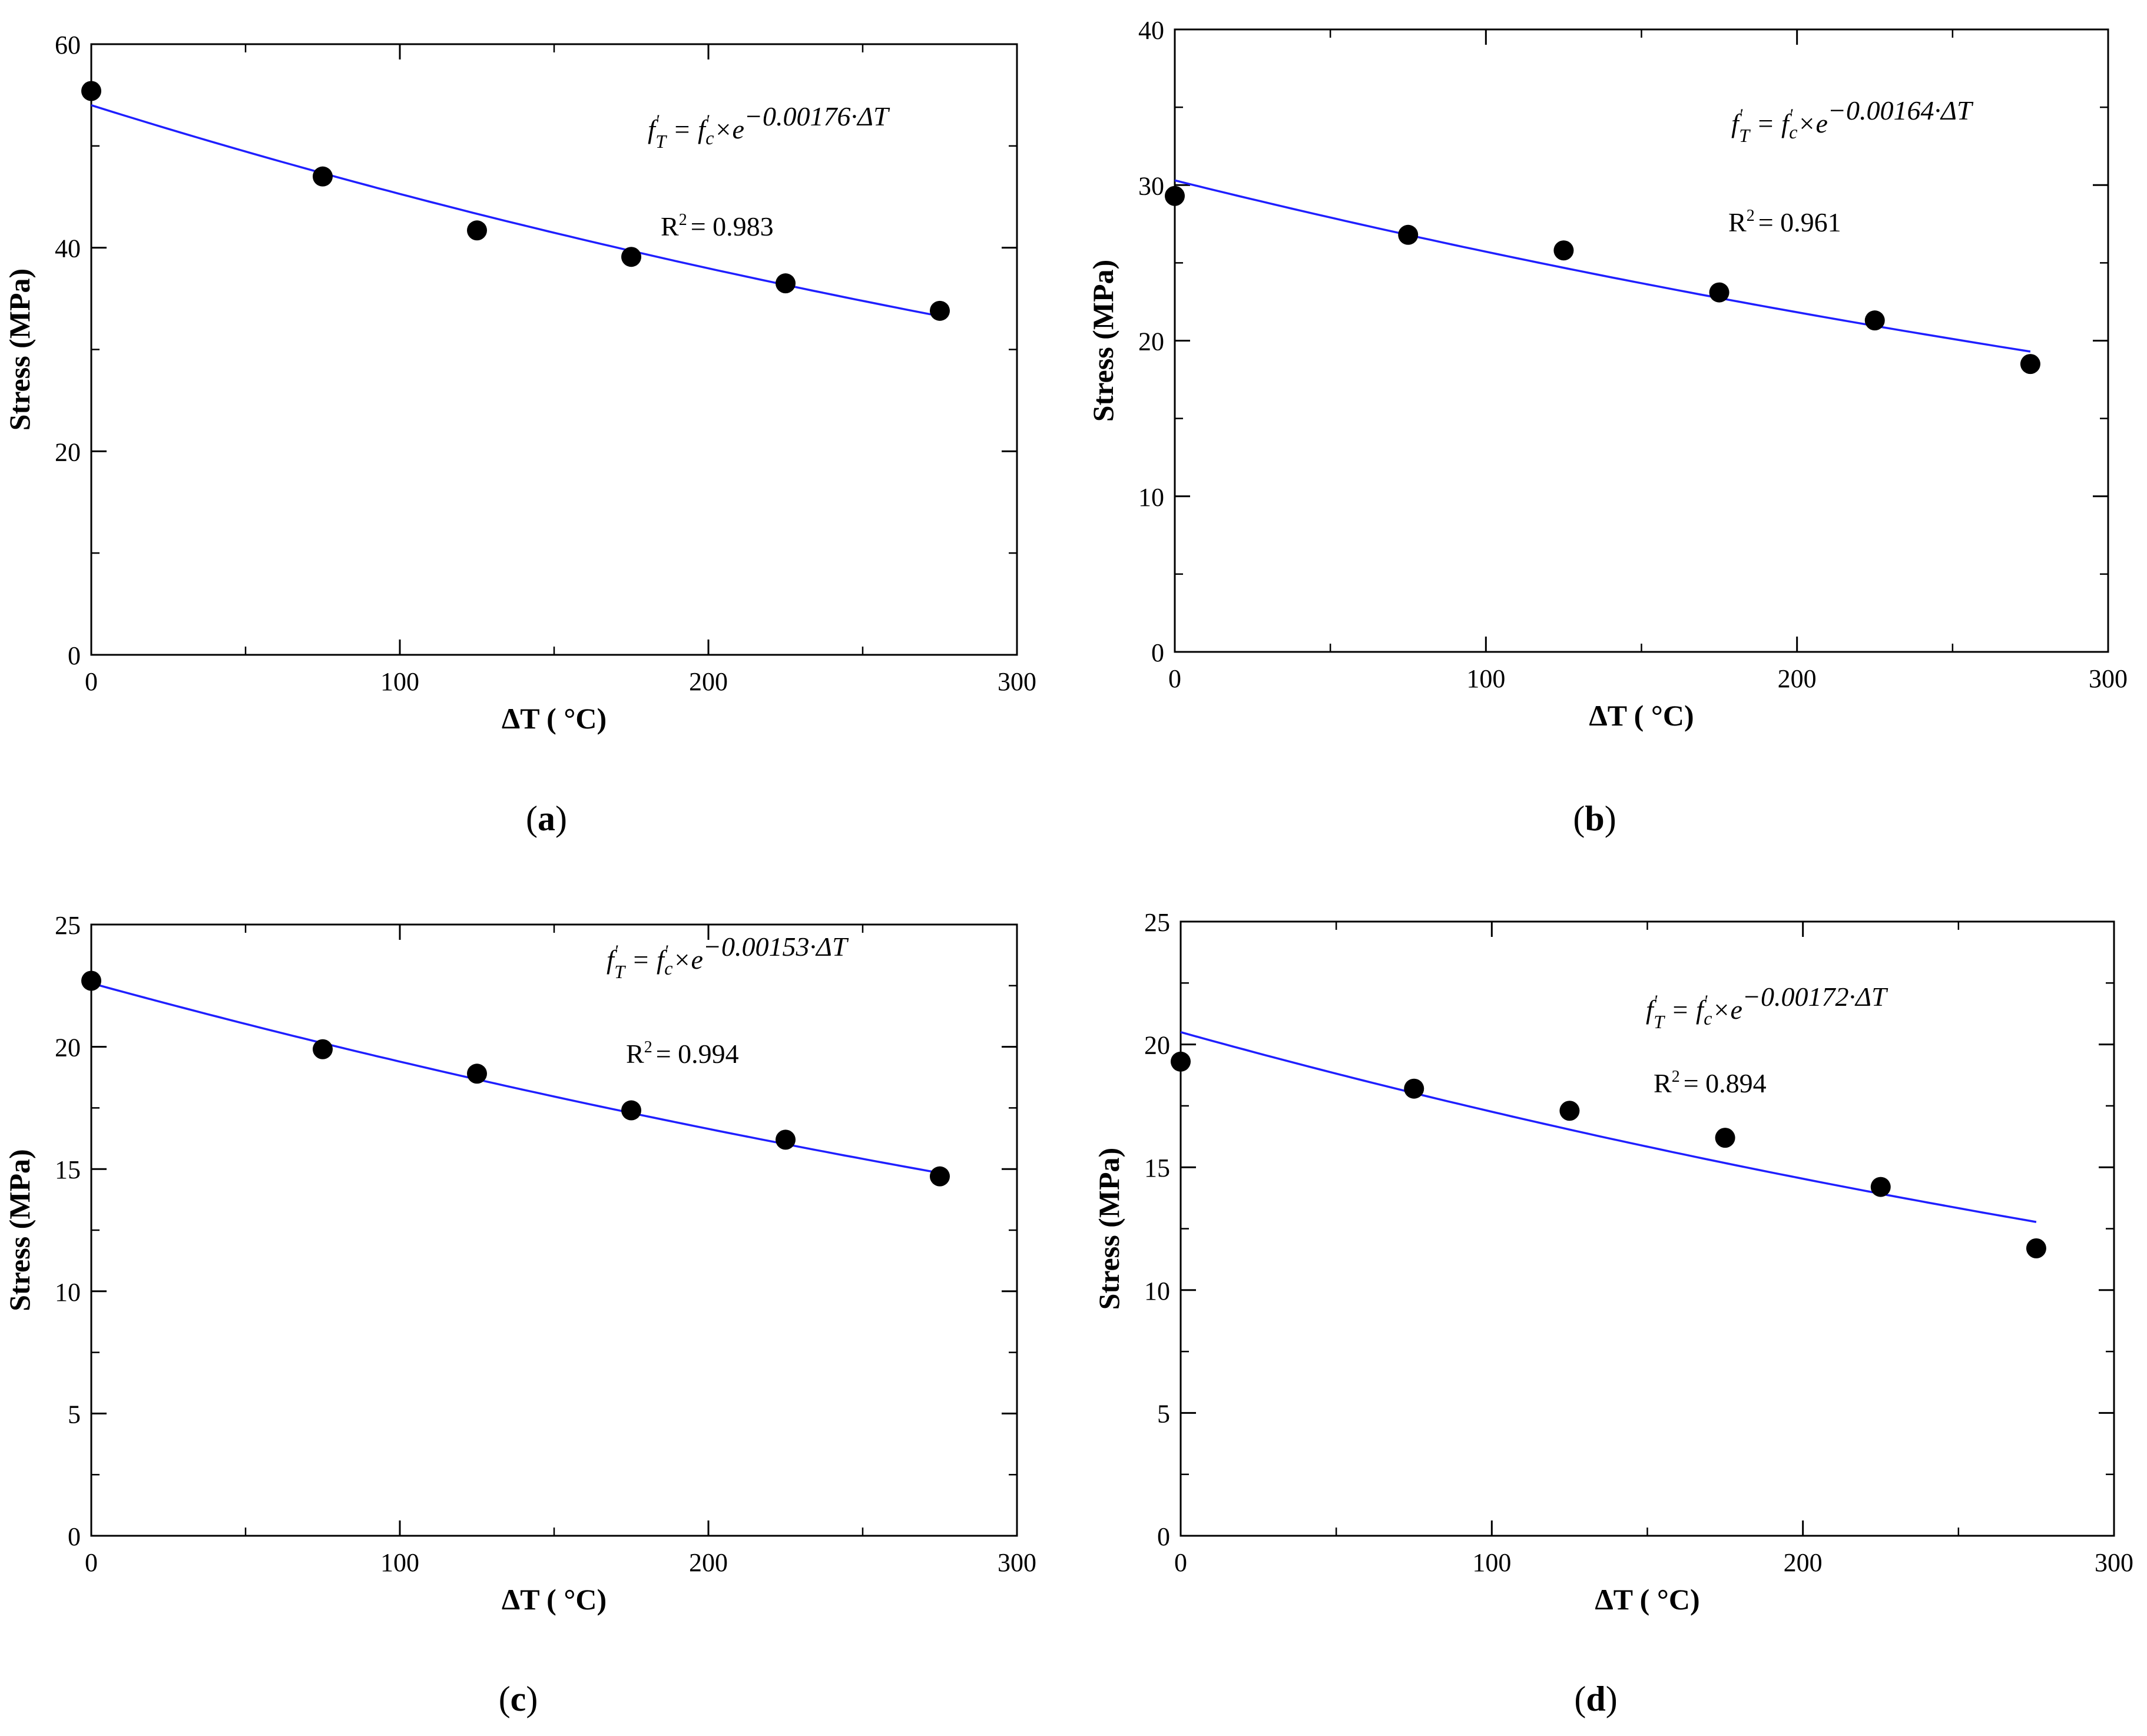  I want to click on eq-exponent: −0.00176·ΔT, so click(817, 116).